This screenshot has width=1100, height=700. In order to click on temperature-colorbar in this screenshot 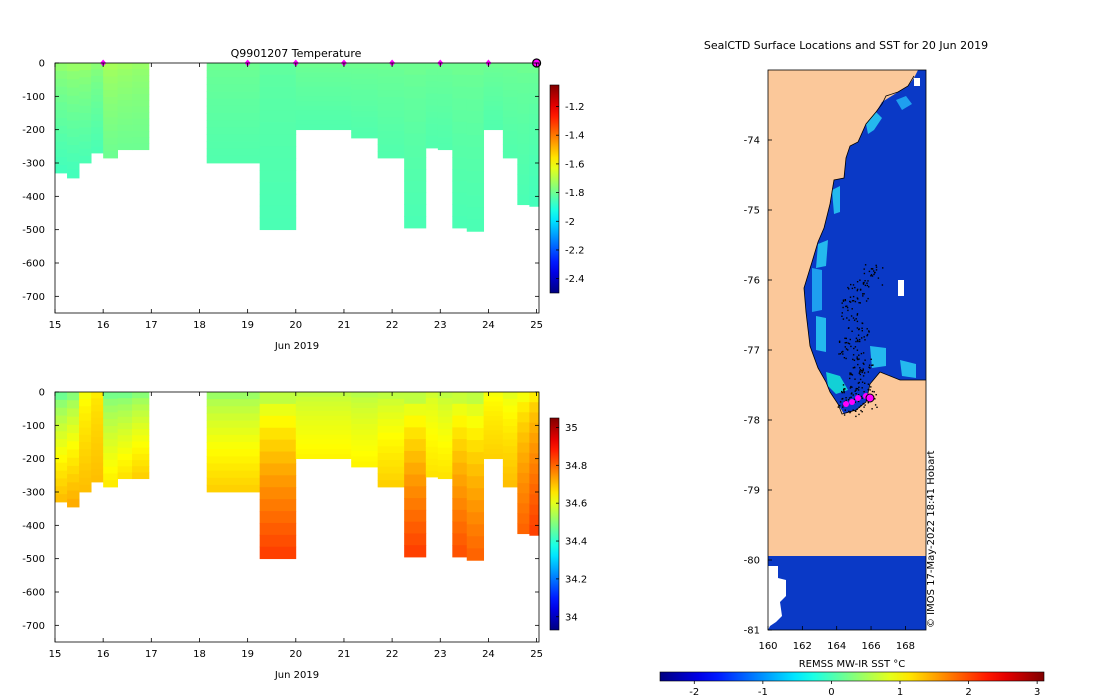, I will do `click(554, 189)`.